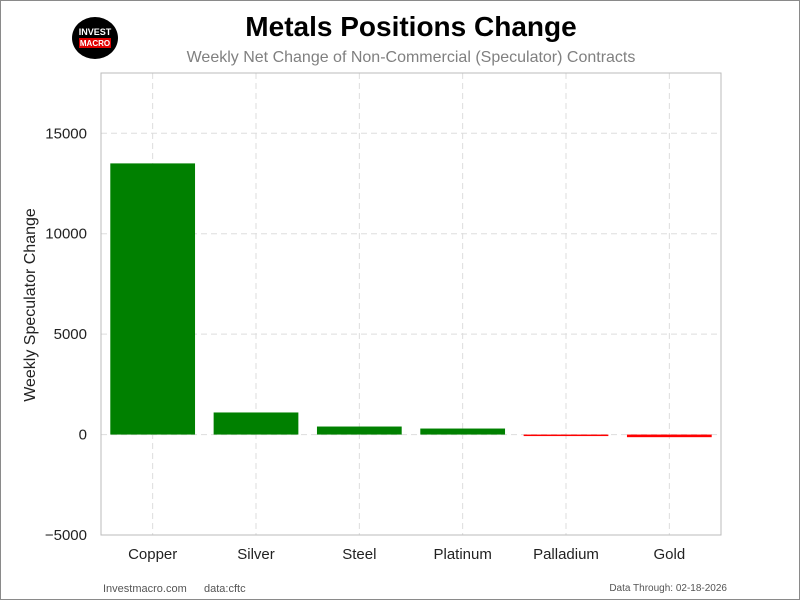 The image size is (800, 601). I want to click on x-tick-label: Steel, so click(359, 554).